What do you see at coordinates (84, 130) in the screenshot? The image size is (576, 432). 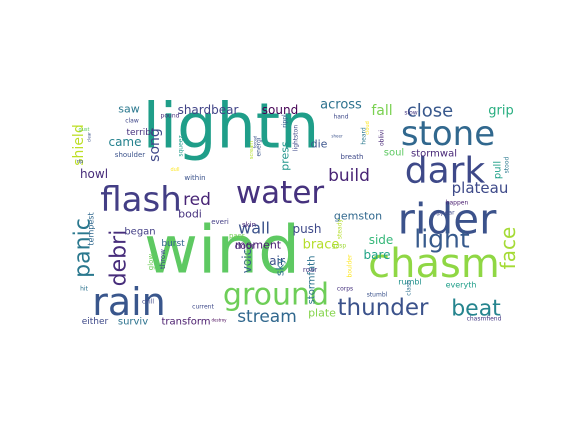 I see `cloud-word-gust: gust` at bounding box center [84, 130].